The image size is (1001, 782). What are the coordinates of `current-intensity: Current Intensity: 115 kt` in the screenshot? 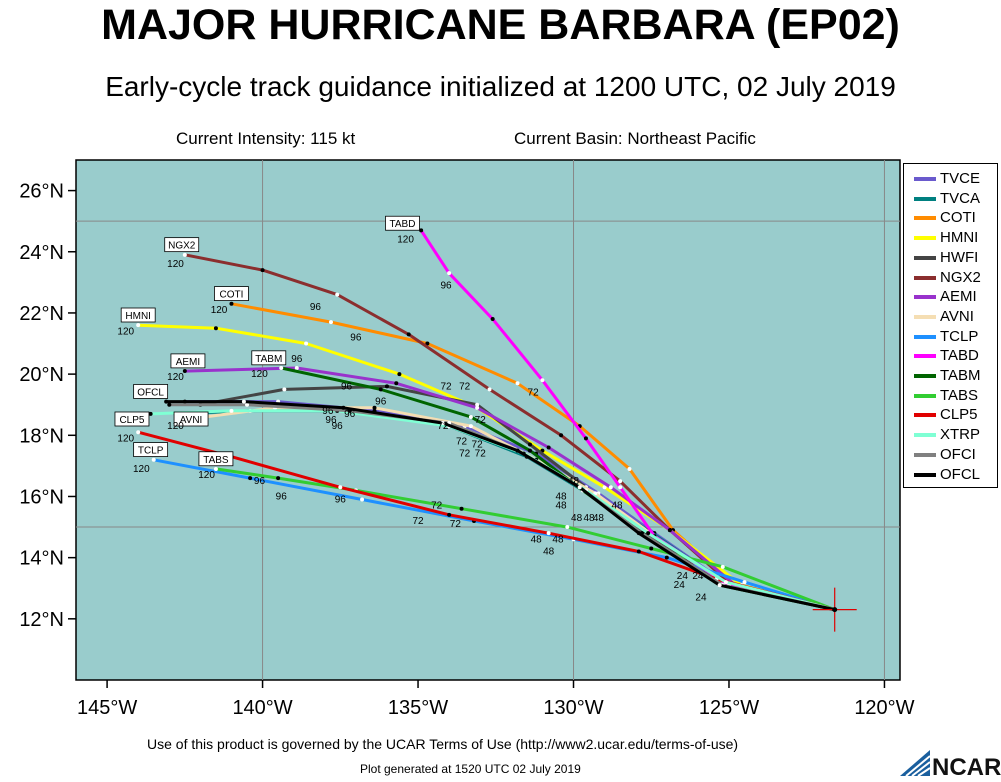 It's located at (266, 138).